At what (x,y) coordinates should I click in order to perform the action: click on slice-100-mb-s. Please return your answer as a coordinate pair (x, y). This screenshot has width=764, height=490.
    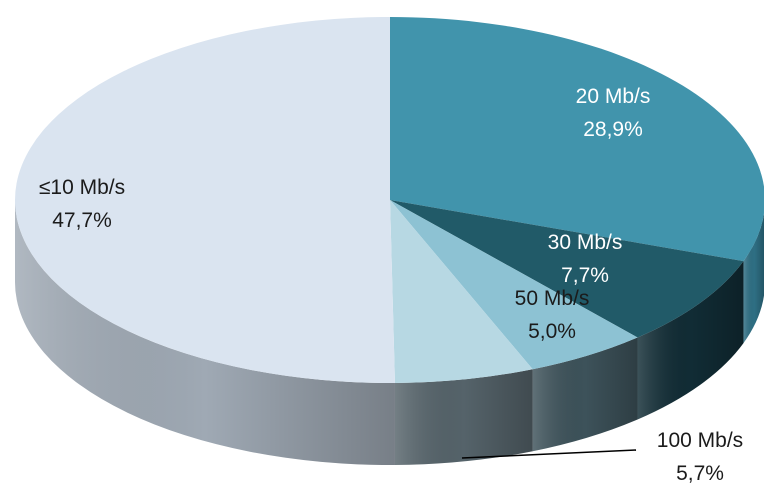
    Looking at the image, I should click on (461, 291).